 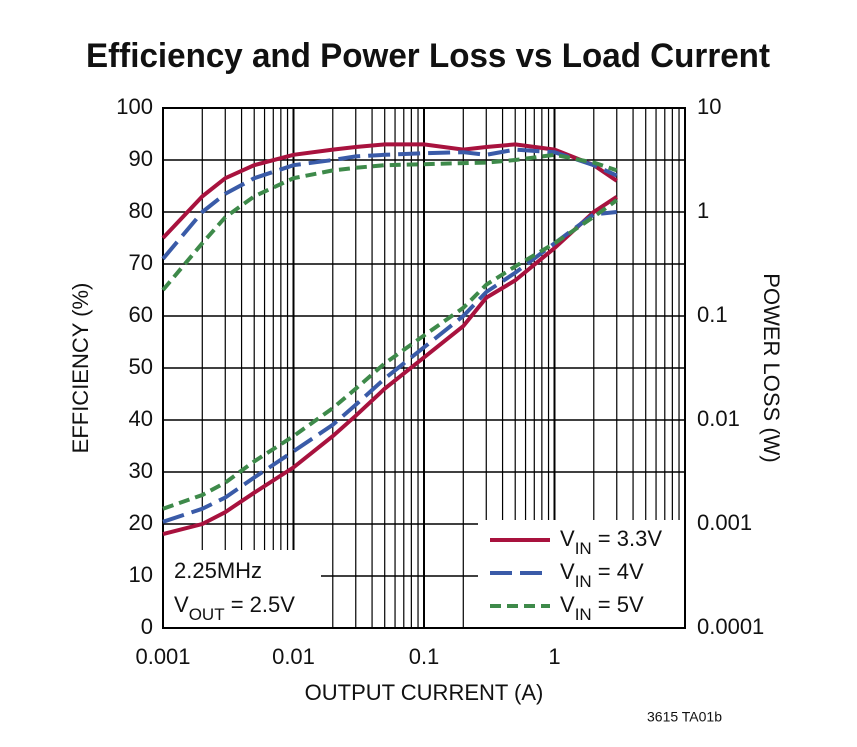 What do you see at coordinates (424, 692) in the screenshot?
I see `x-axis-label: OUTPUT CURRENT (A)` at bounding box center [424, 692].